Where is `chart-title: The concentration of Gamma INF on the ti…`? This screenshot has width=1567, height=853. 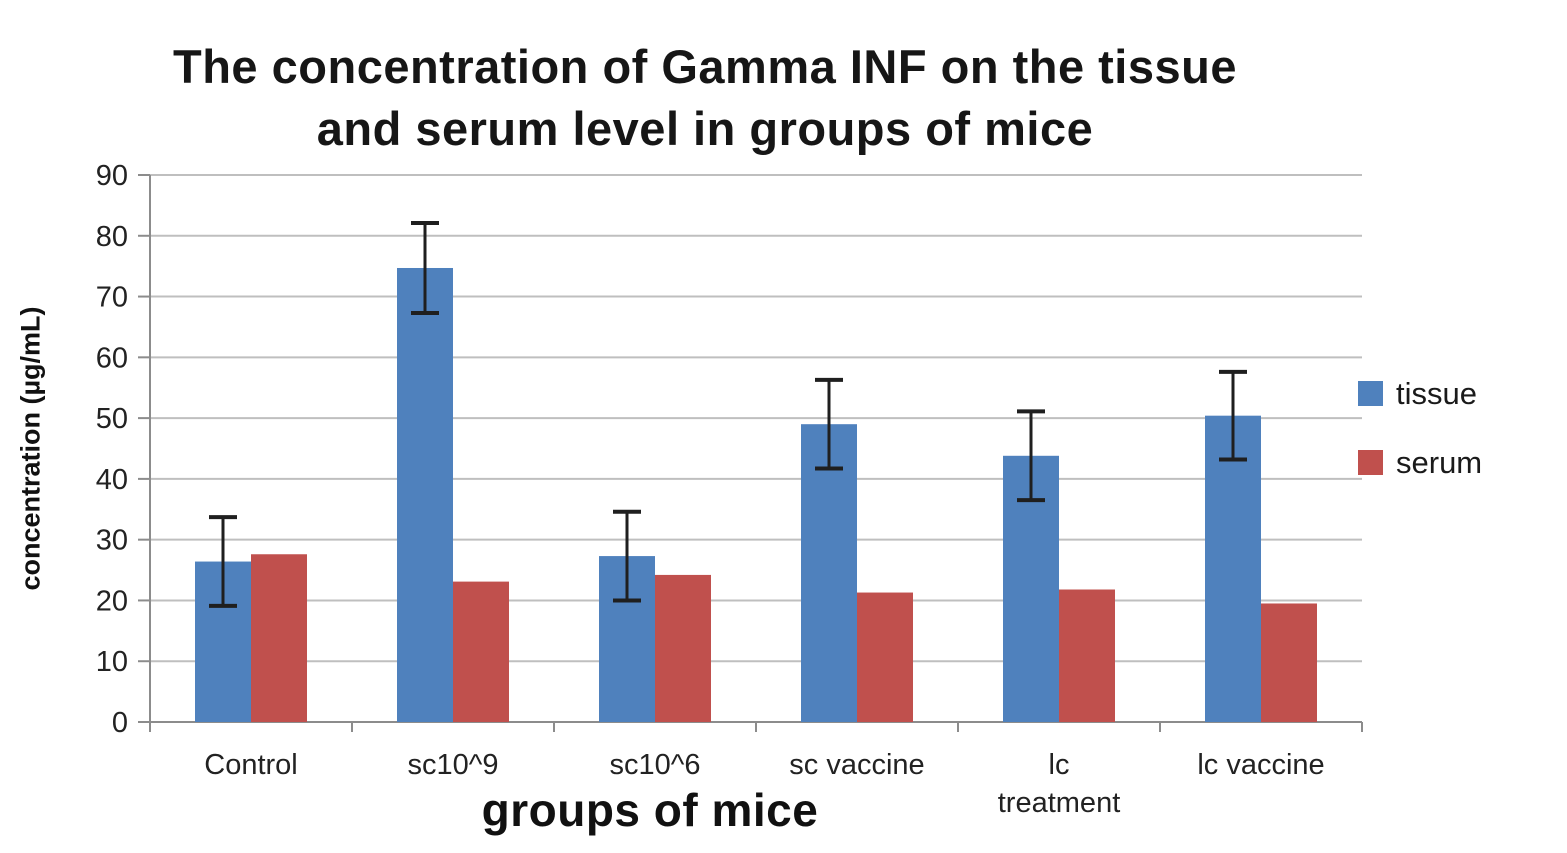 chart-title: The concentration of Gamma INF on the ti… is located at coordinates (705, 98).